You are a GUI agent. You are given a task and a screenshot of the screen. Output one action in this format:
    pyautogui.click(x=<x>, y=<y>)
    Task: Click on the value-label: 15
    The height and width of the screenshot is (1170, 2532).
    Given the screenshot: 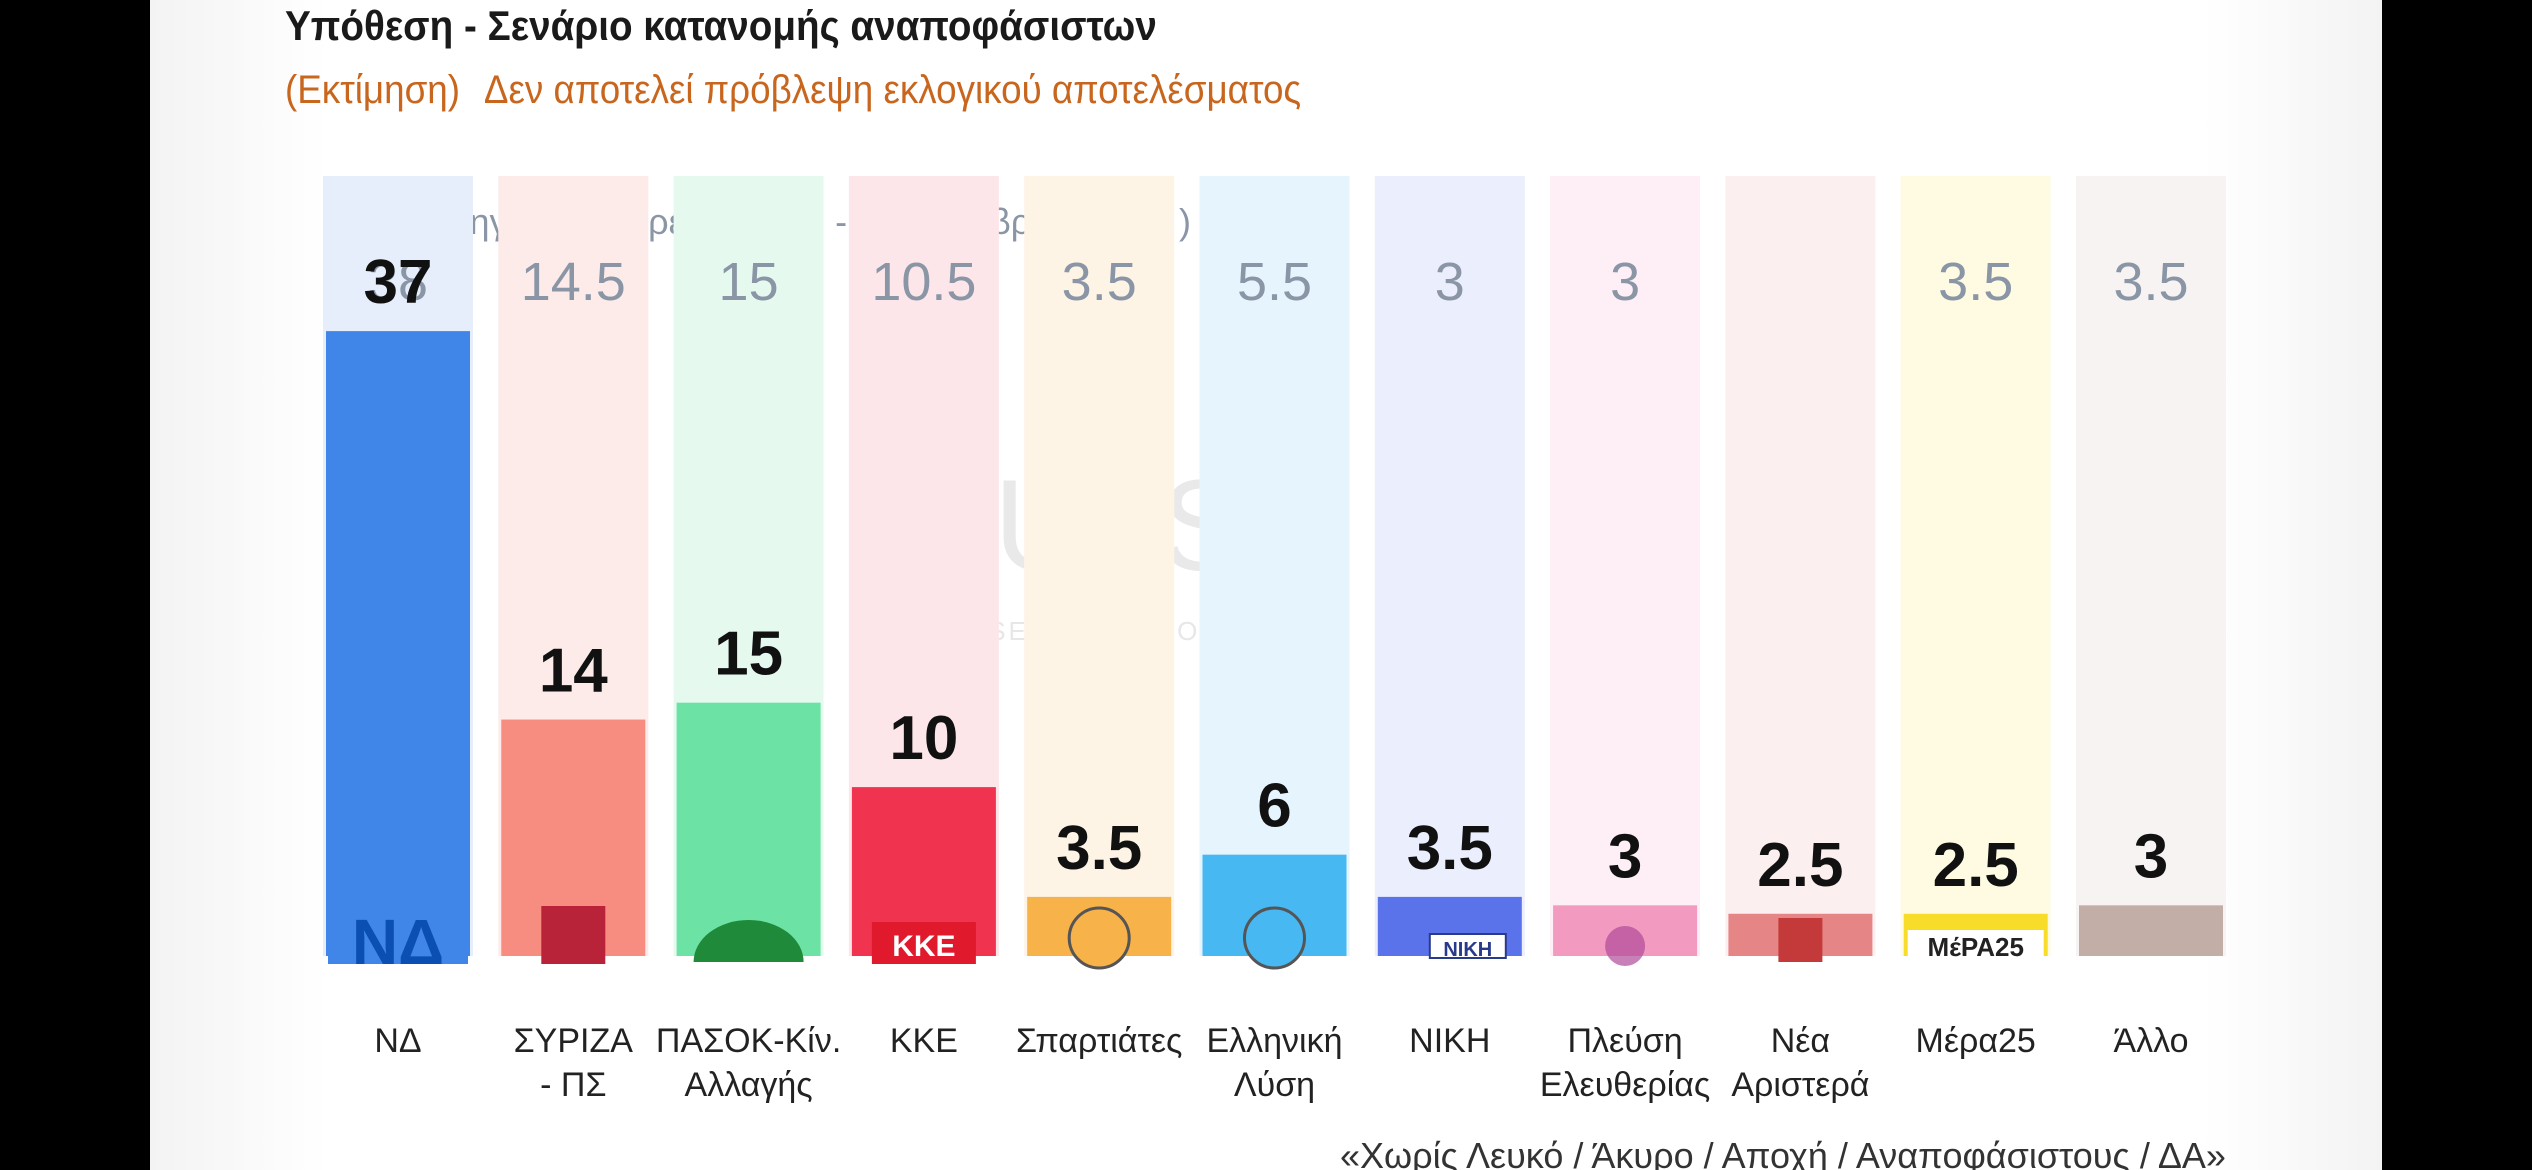 What is the action you would take?
    pyautogui.click(x=748, y=654)
    